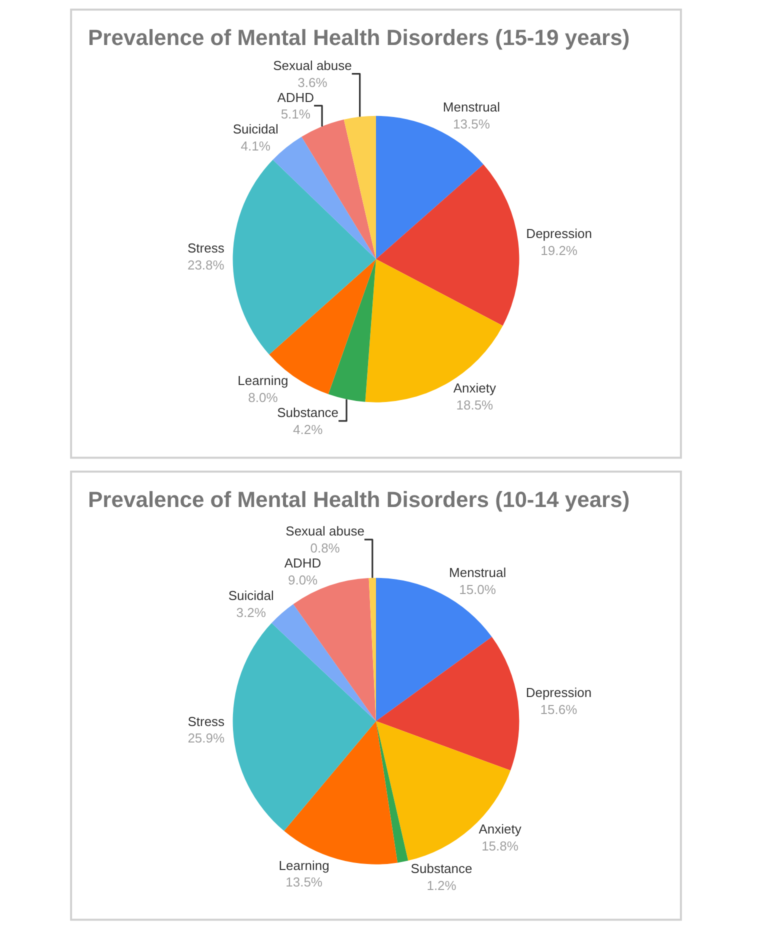  Describe the element at coordinates (559, 250) in the screenshot. I see `data-label: 19.2%` at that location.